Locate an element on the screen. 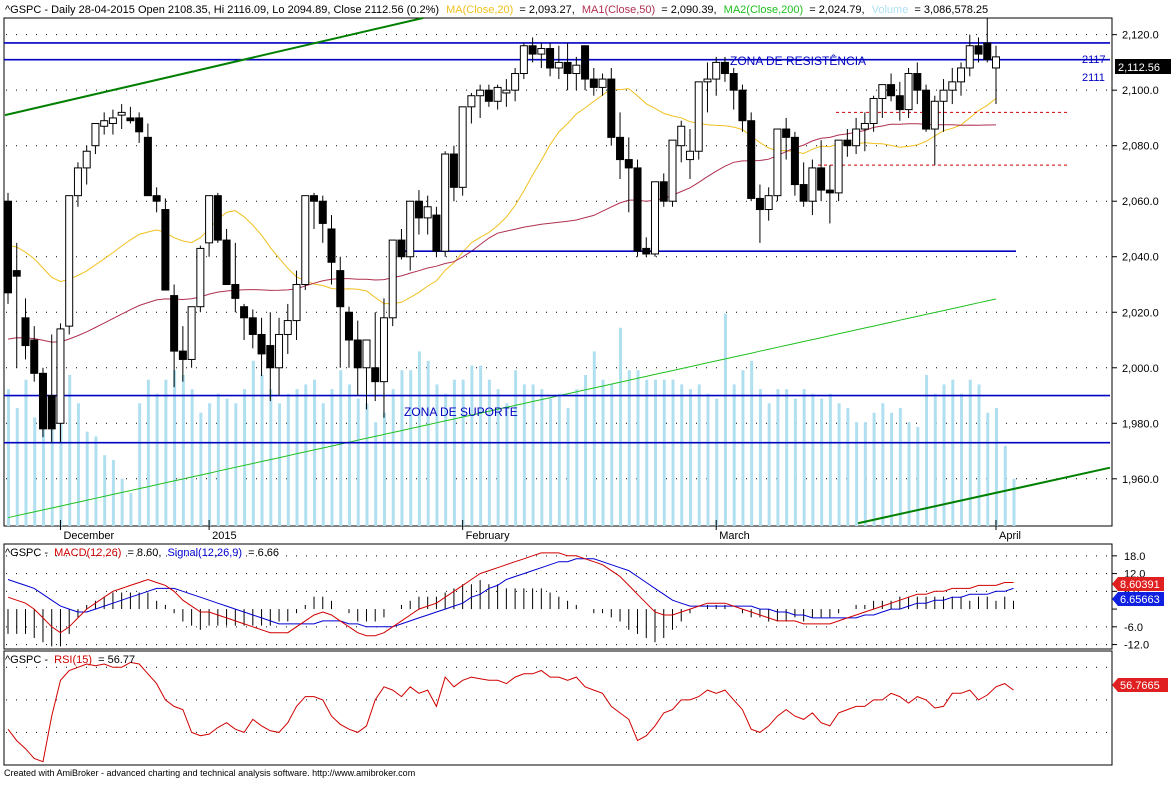 This screenshot has width=1171, height=786. signal-badge-text: 6.65663 is located at coordinates (1140, 600).